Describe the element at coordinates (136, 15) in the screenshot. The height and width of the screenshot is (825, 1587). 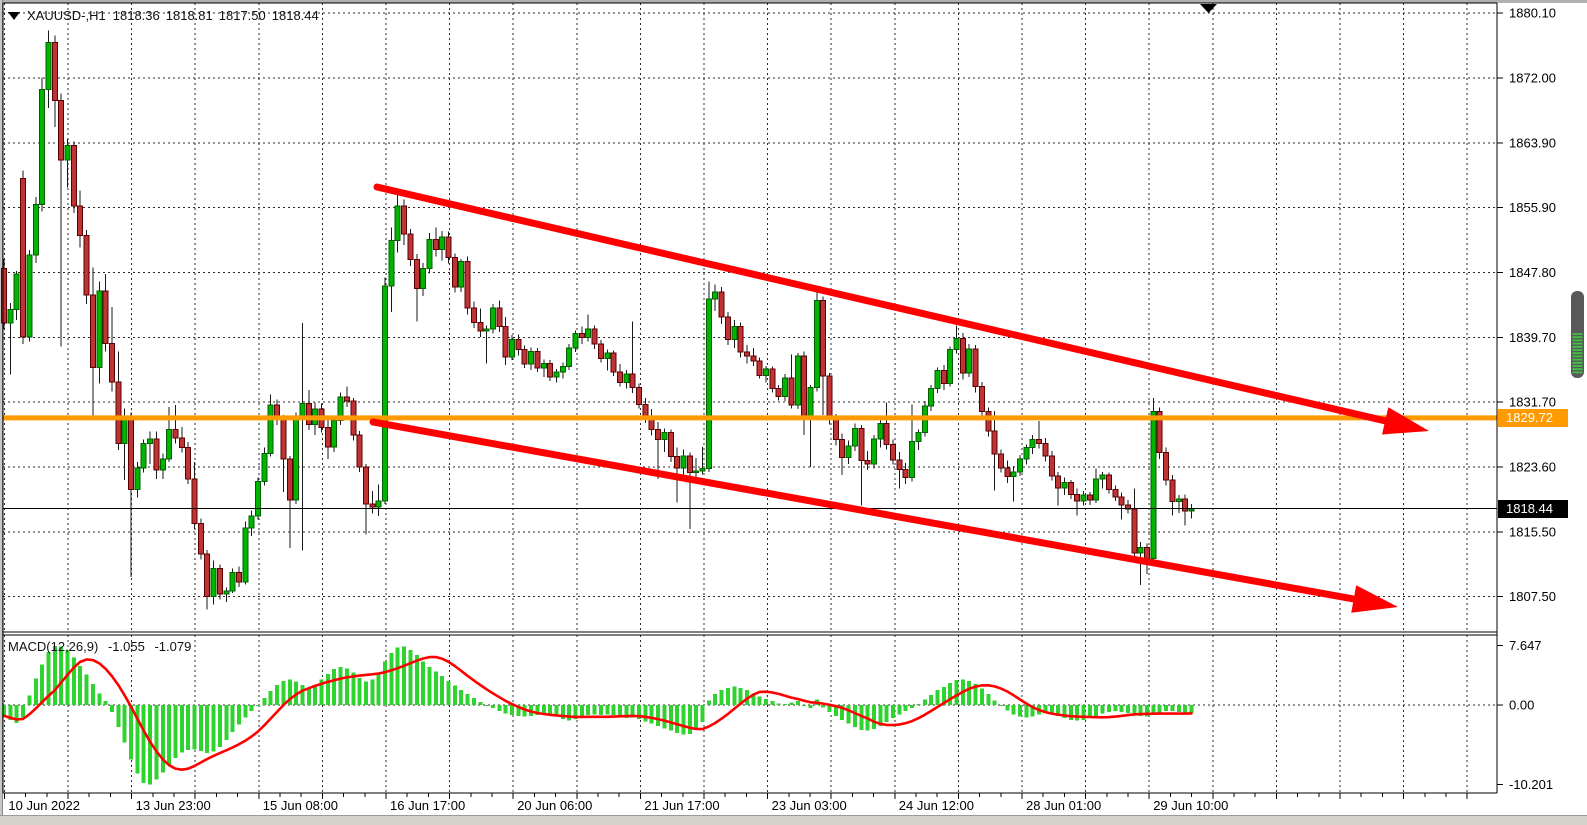
I see `quote-open: 1818.36` at that location.